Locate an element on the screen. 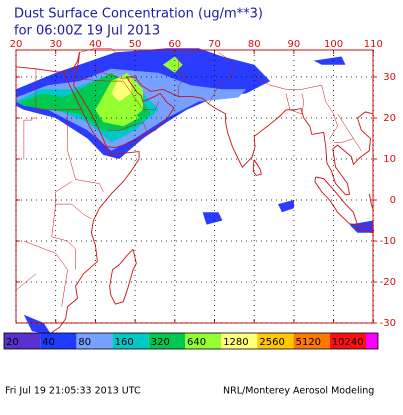 The width and height of the screenshot is (403, 415). lon-tick-label: 80 is located at coordinates (254, 44).